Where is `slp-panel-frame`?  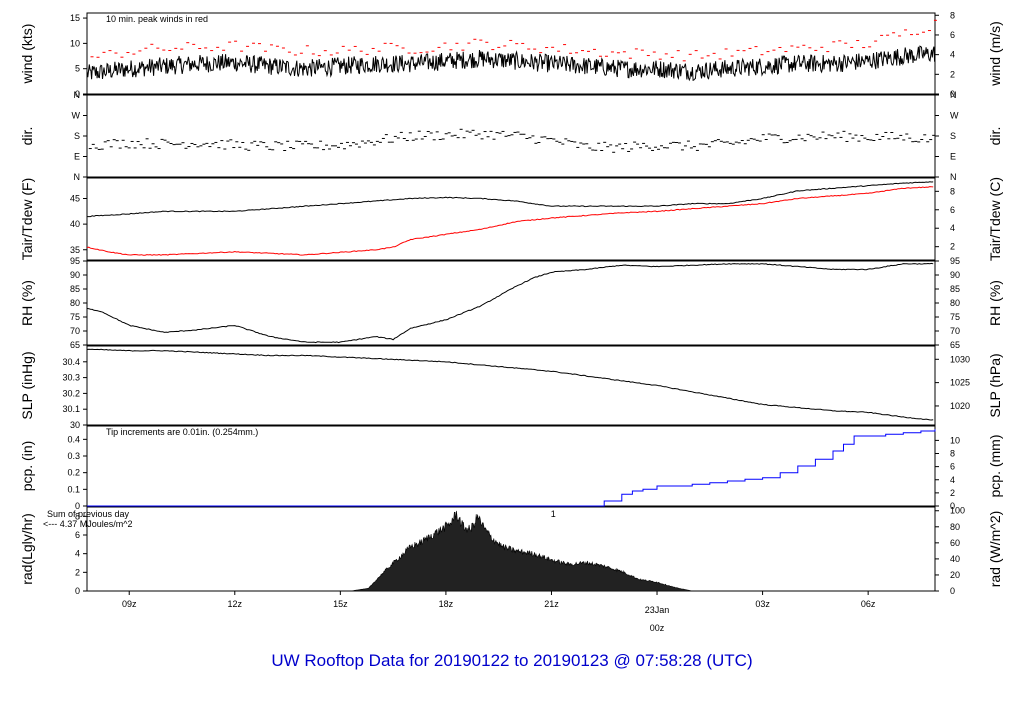
slp-panel-frame is located at coordinates (511, 385).